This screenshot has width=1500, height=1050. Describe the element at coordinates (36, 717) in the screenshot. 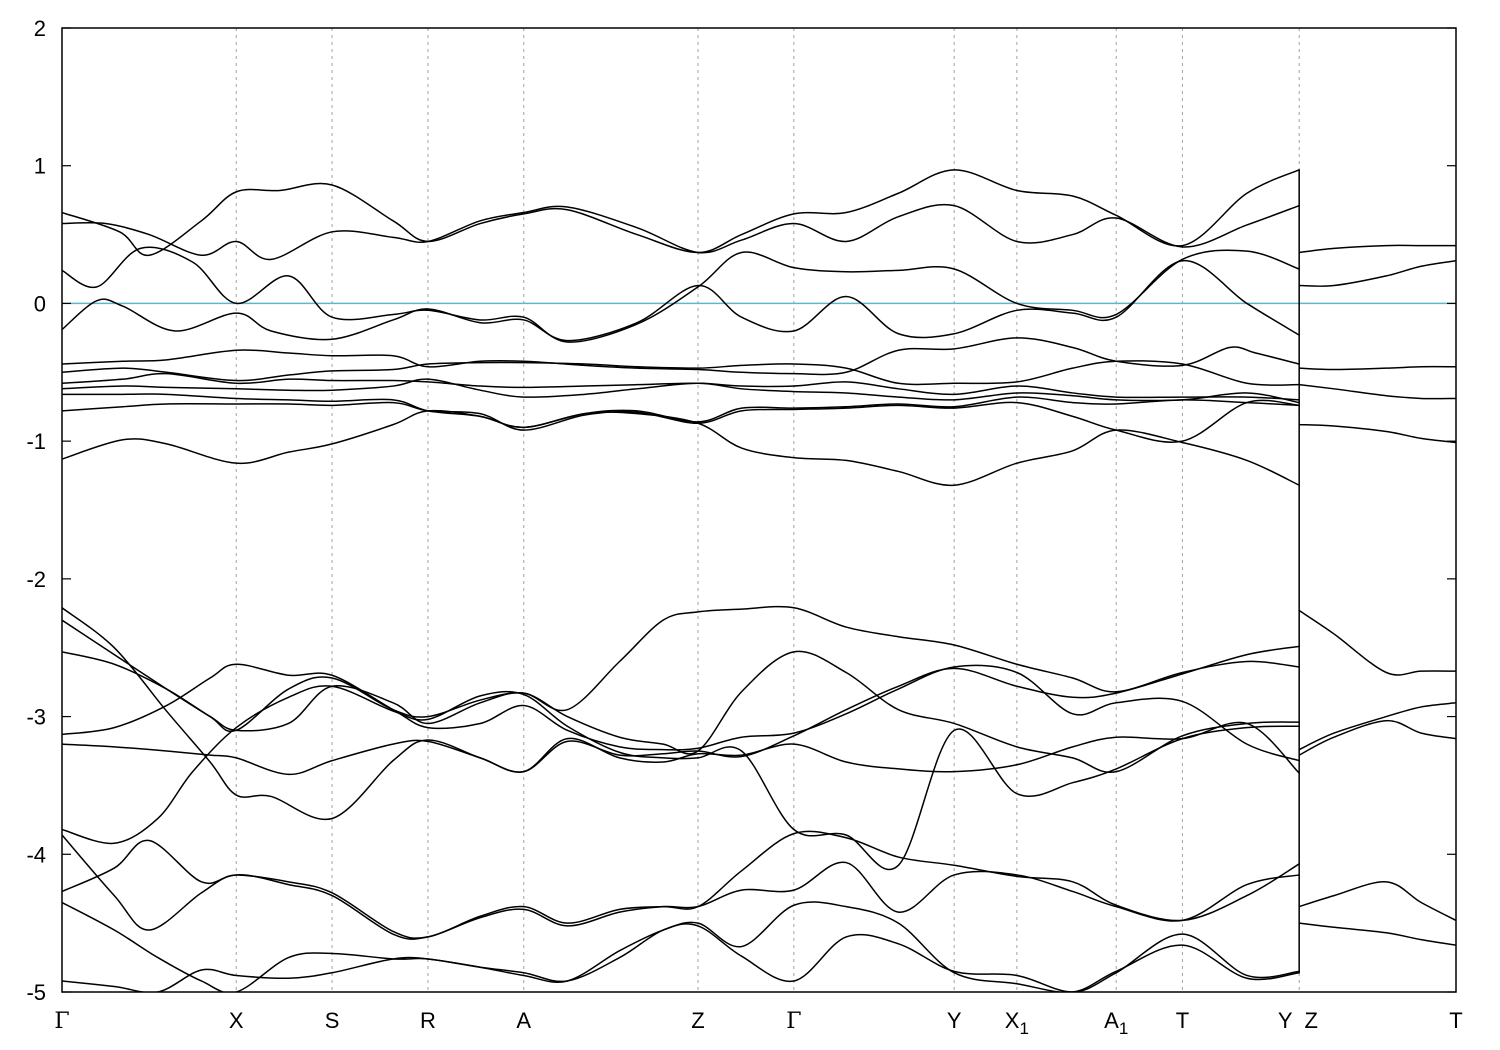

I see `y-tick-label: -3` at that location.